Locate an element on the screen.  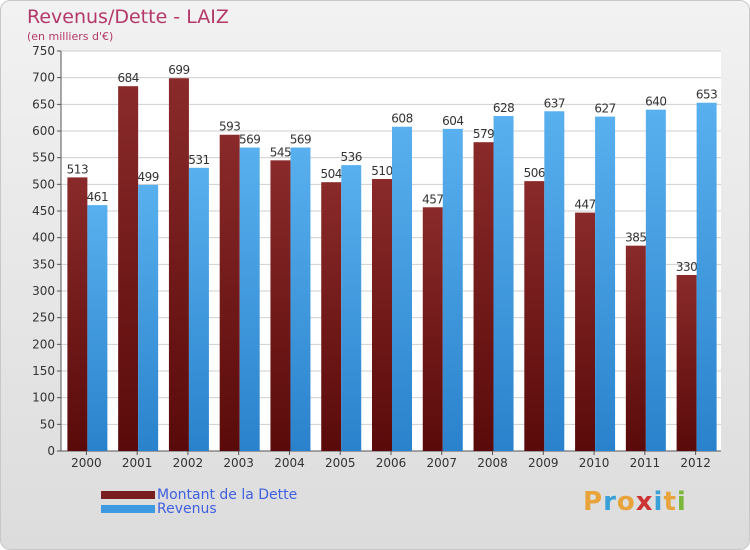
bar-revenus-2003 is located at coordinates (249, 299).